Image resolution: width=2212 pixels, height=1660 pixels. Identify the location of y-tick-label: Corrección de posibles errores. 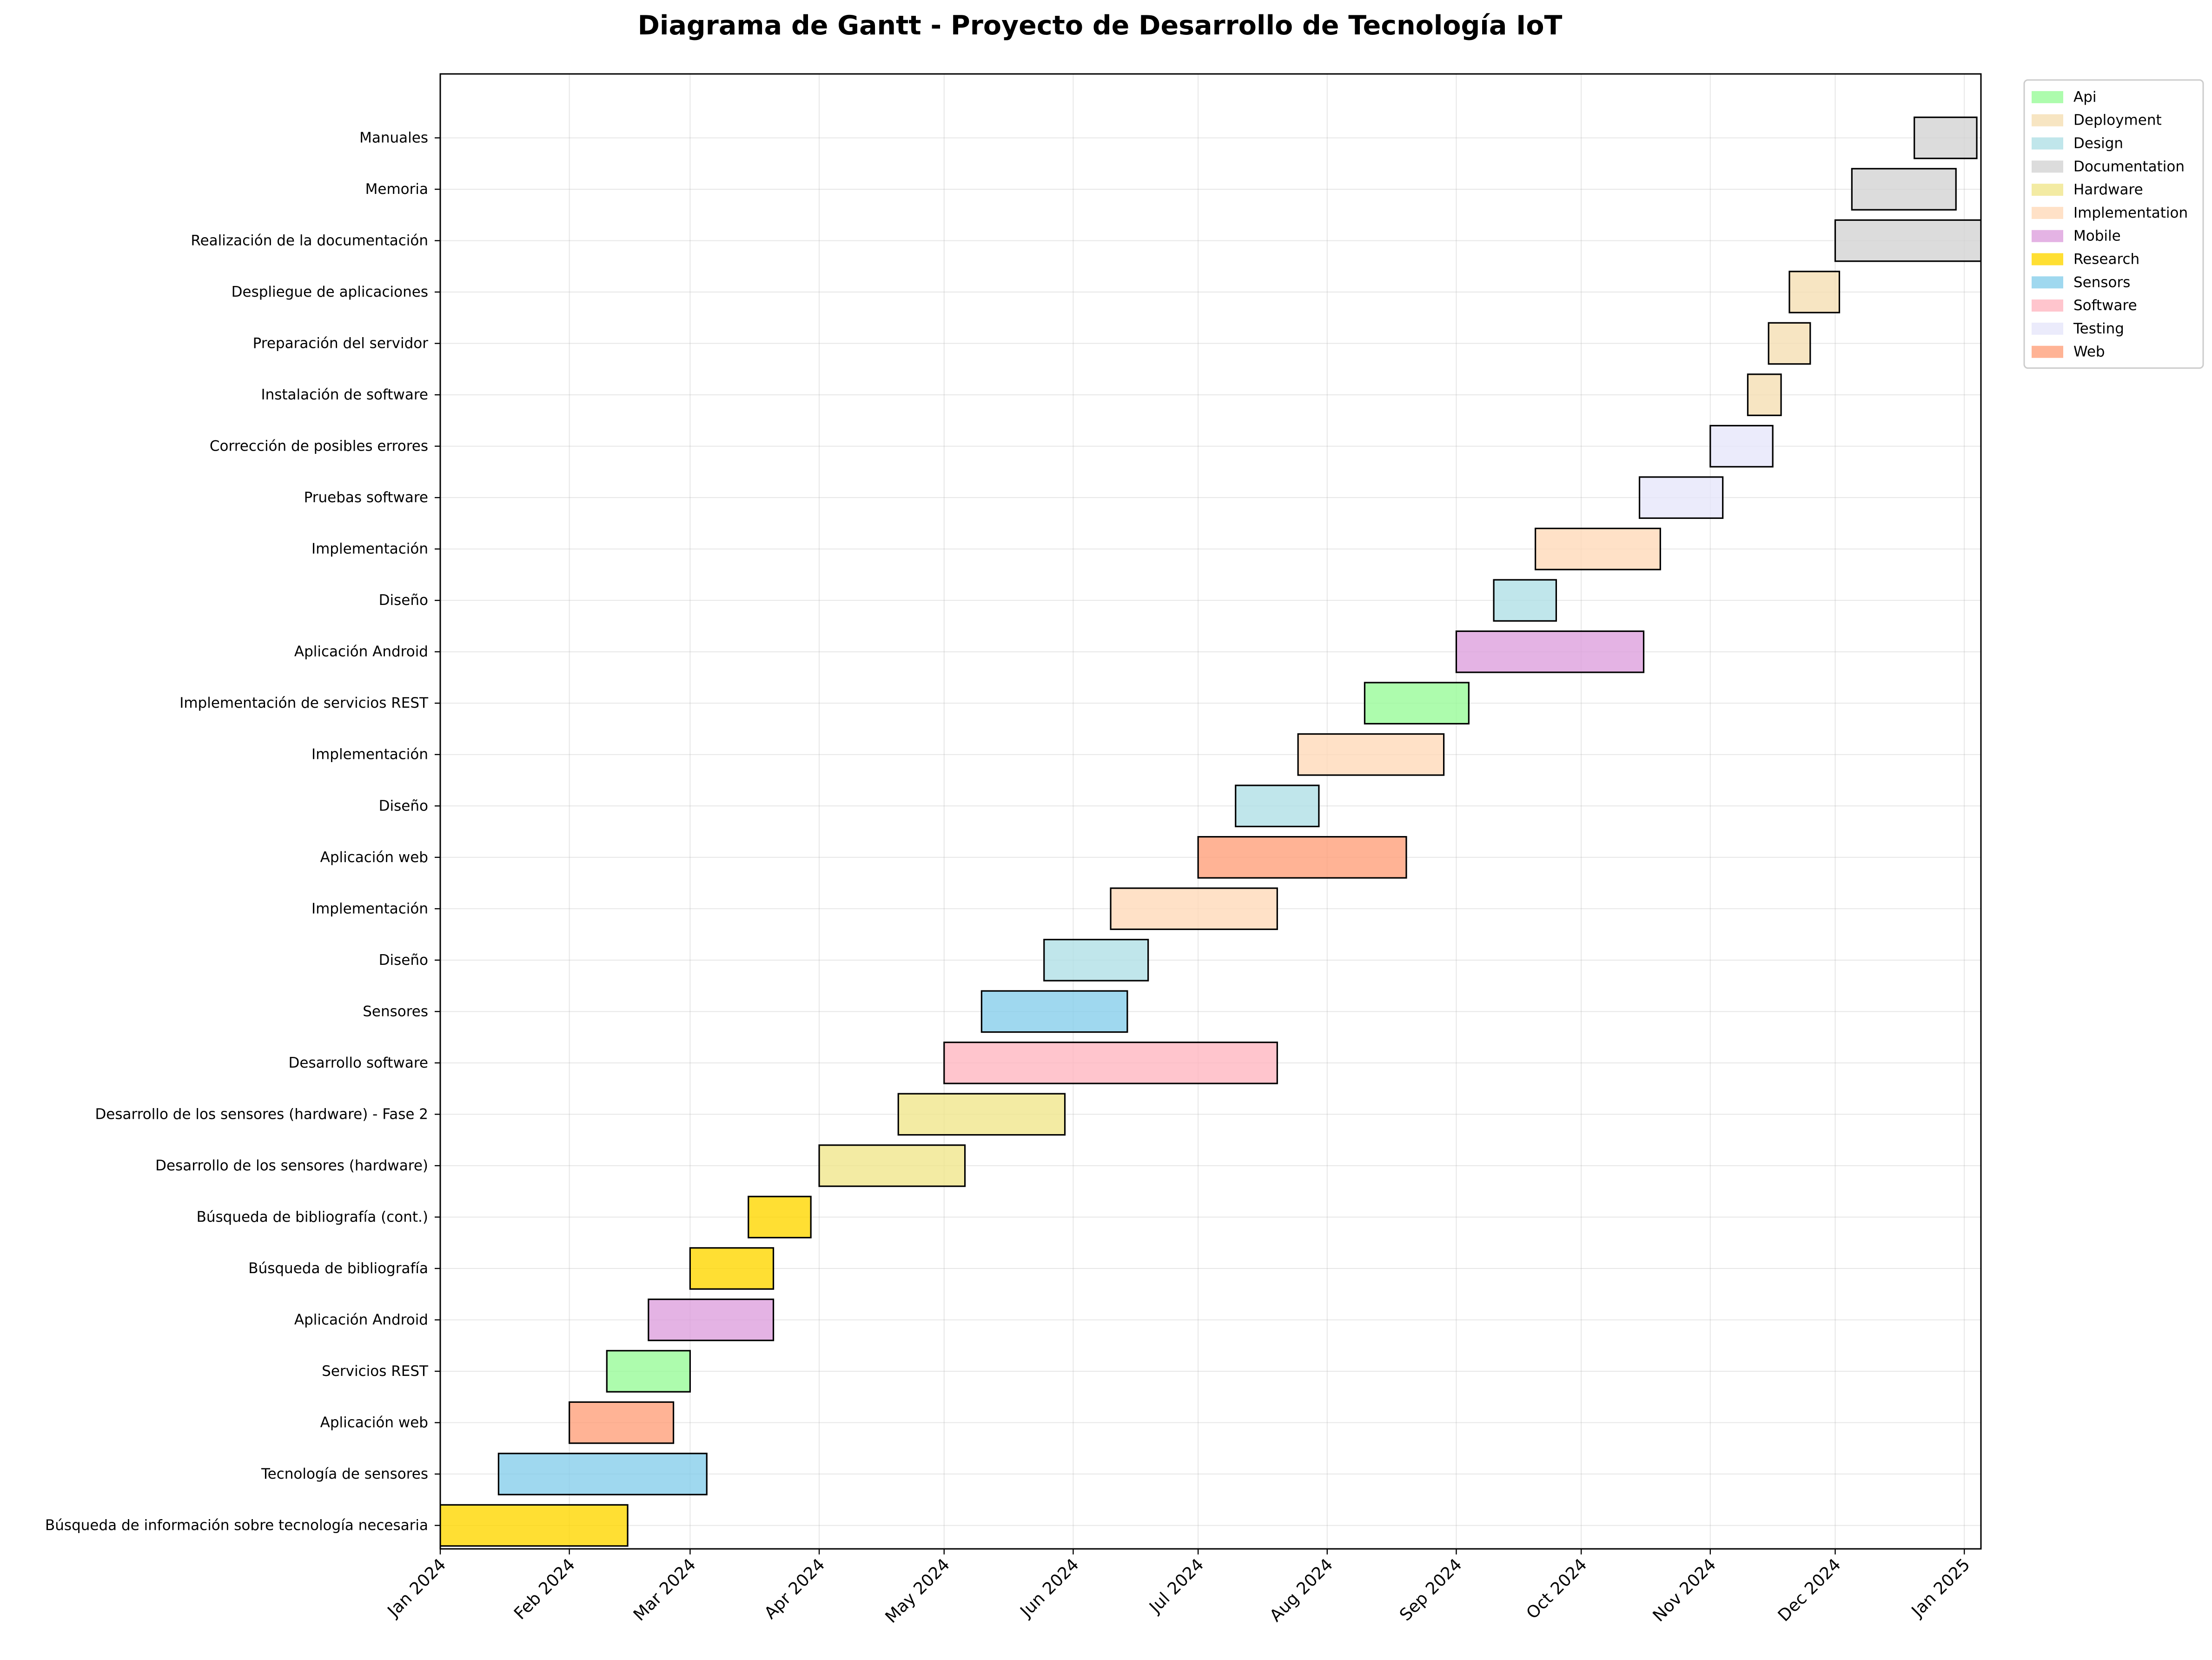
(319, 446).